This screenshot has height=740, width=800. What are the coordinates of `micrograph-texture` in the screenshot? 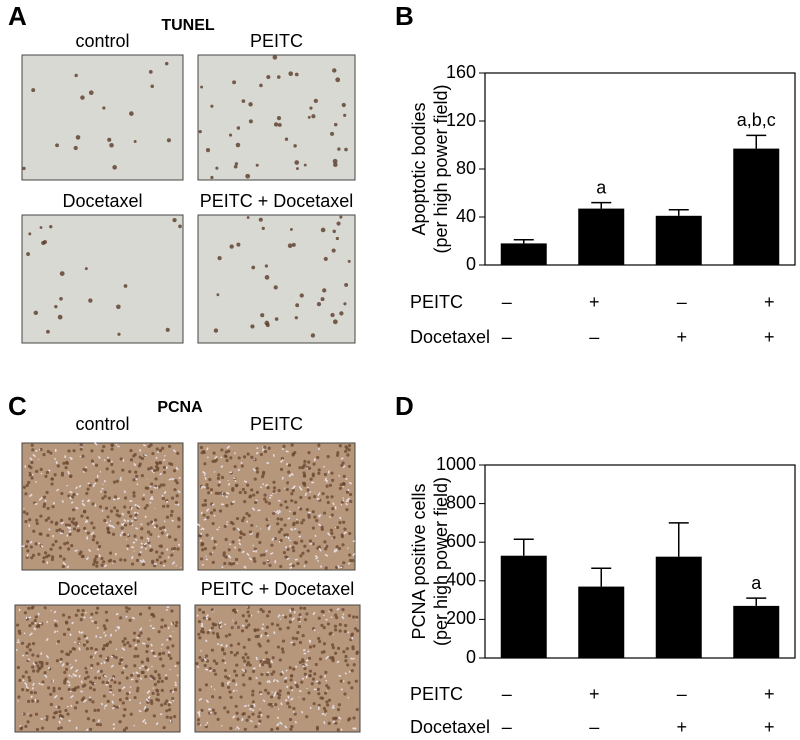 It's located at (273, 117).